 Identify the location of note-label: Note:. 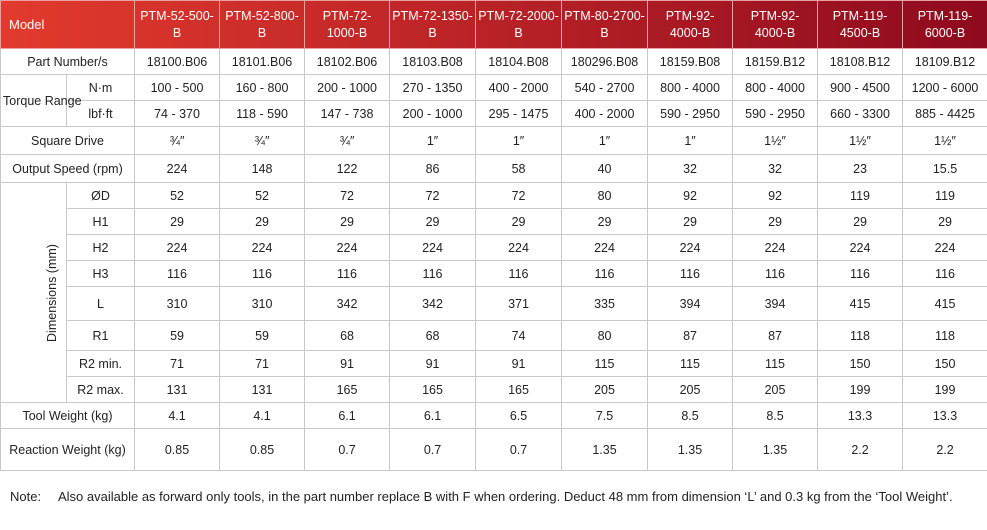
(26, 496).